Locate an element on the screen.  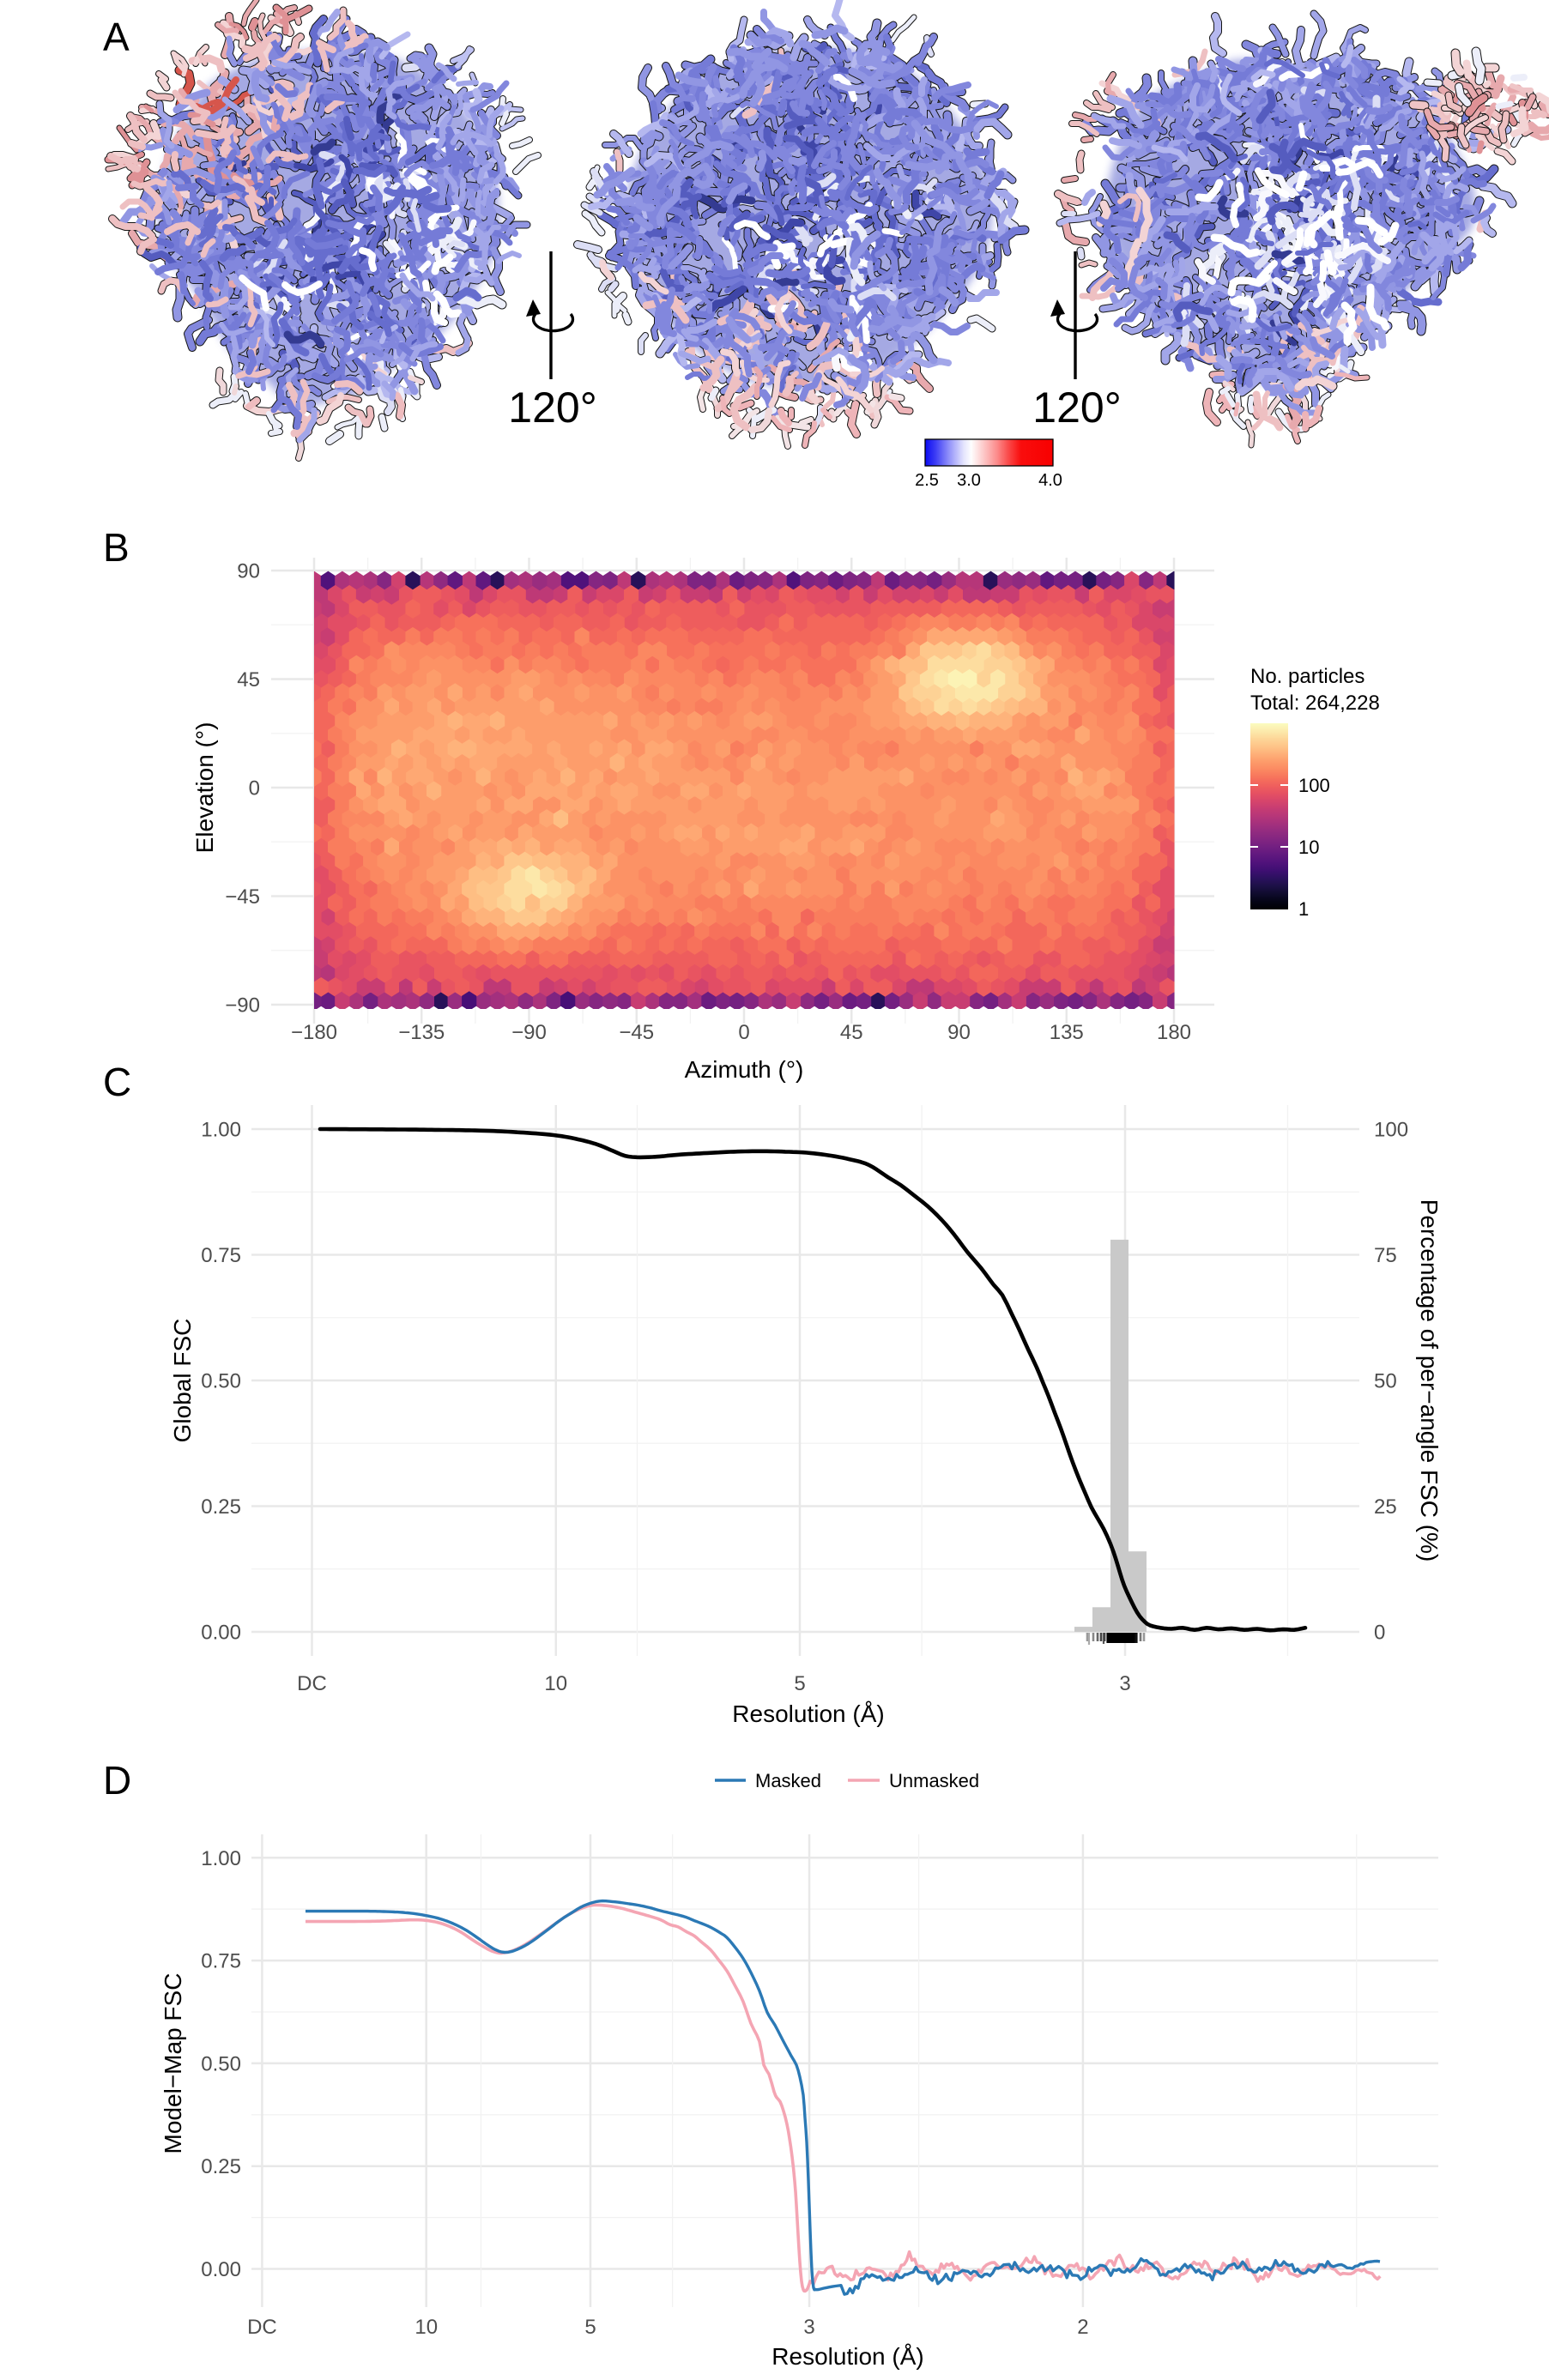
svg-text: Unmasked is located at coordinates (934, 1780).